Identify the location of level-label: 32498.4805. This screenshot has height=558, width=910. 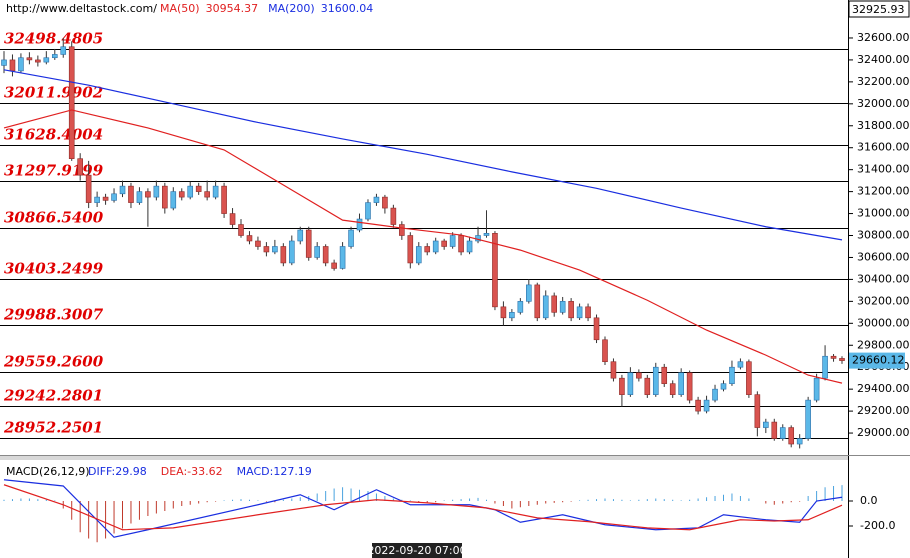
(53, 39).